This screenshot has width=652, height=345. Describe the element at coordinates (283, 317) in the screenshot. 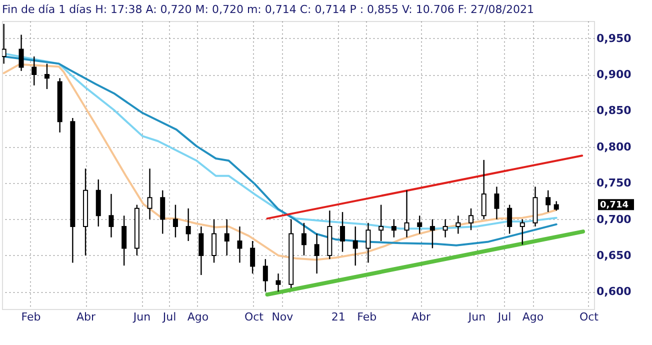

I see `x-tick-label: Nov` at that location.